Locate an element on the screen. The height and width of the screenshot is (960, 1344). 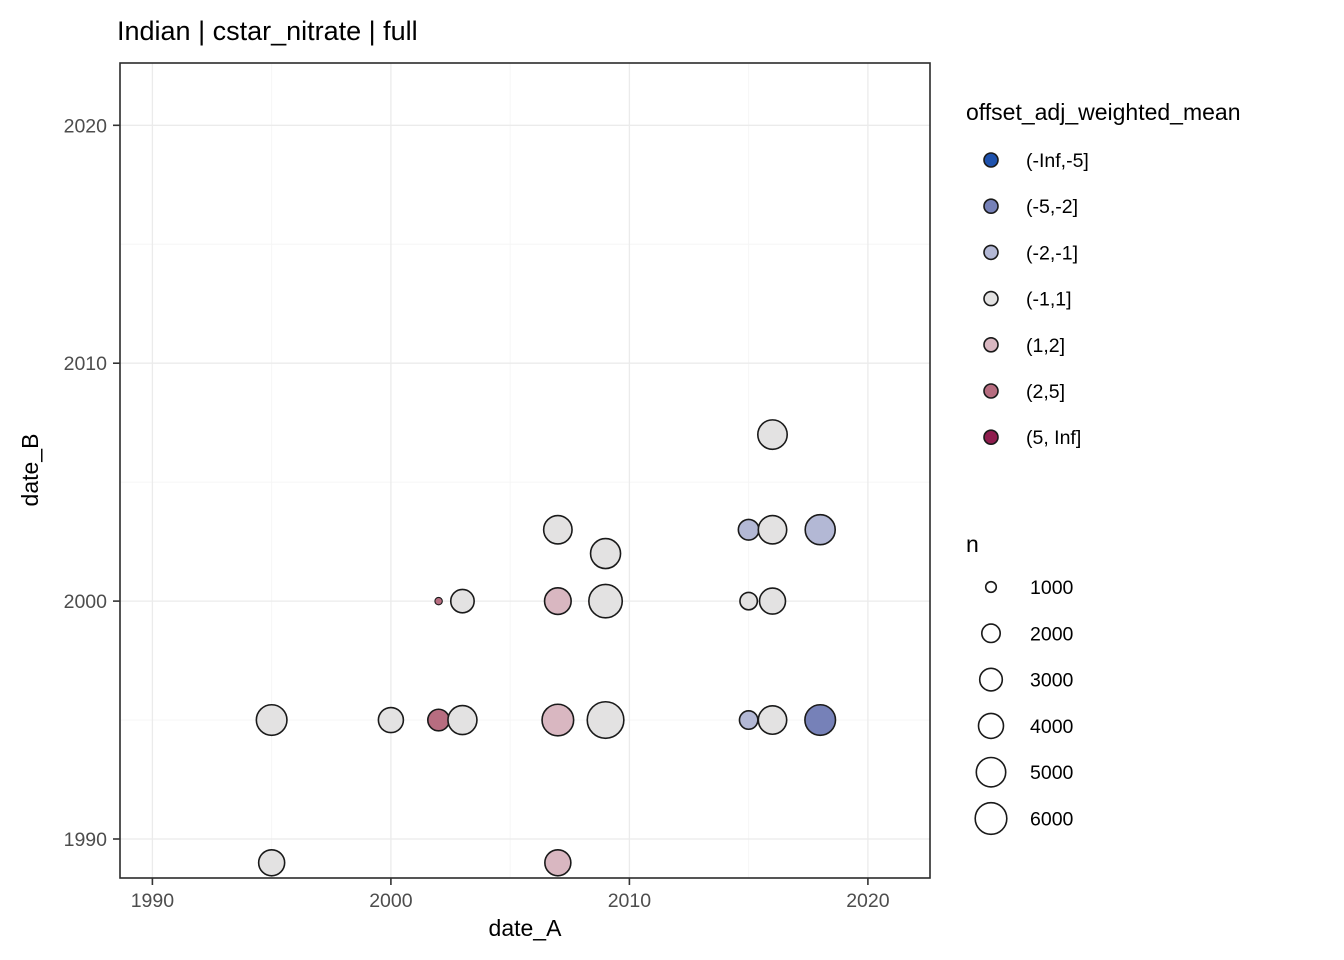
color-legend-label: (2,5] is located at coordinates (1045, 392).